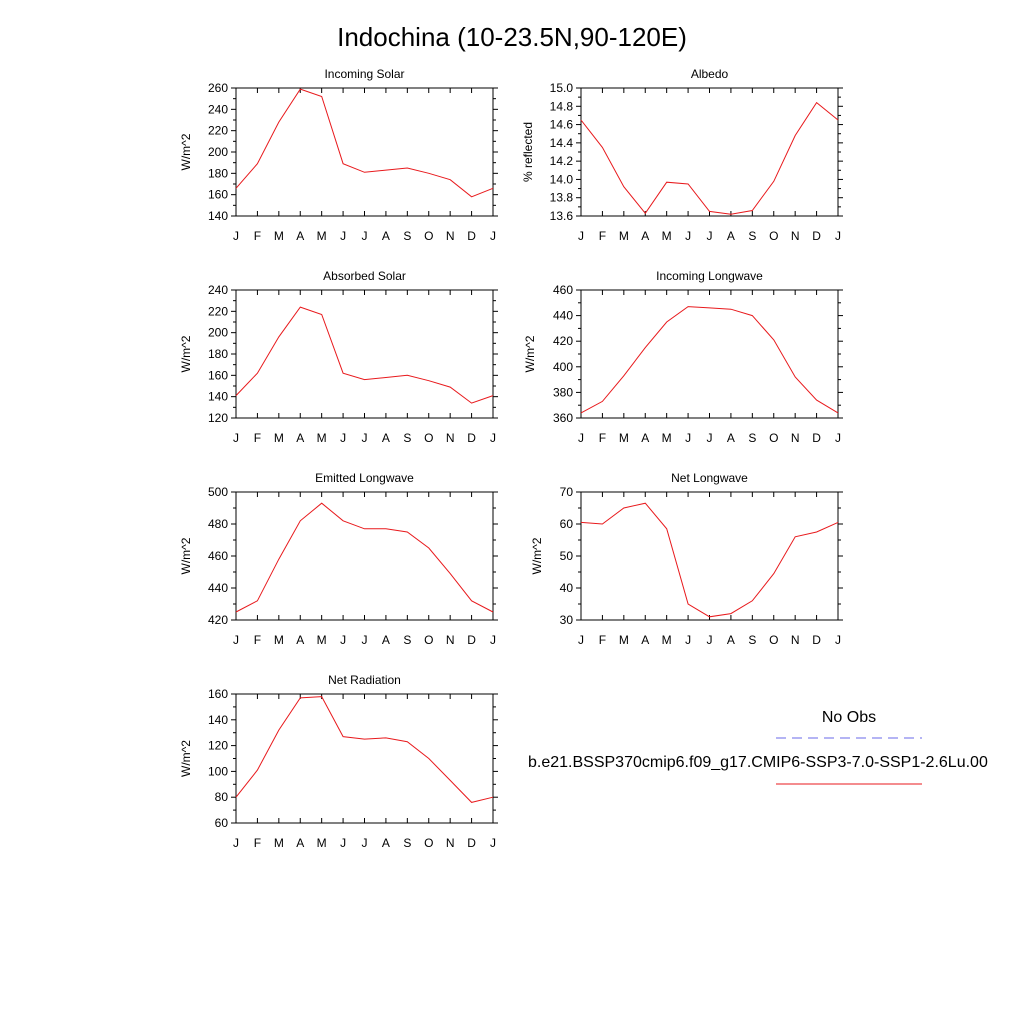  I want to click on chart-title: Albedo, so click(710, 74).